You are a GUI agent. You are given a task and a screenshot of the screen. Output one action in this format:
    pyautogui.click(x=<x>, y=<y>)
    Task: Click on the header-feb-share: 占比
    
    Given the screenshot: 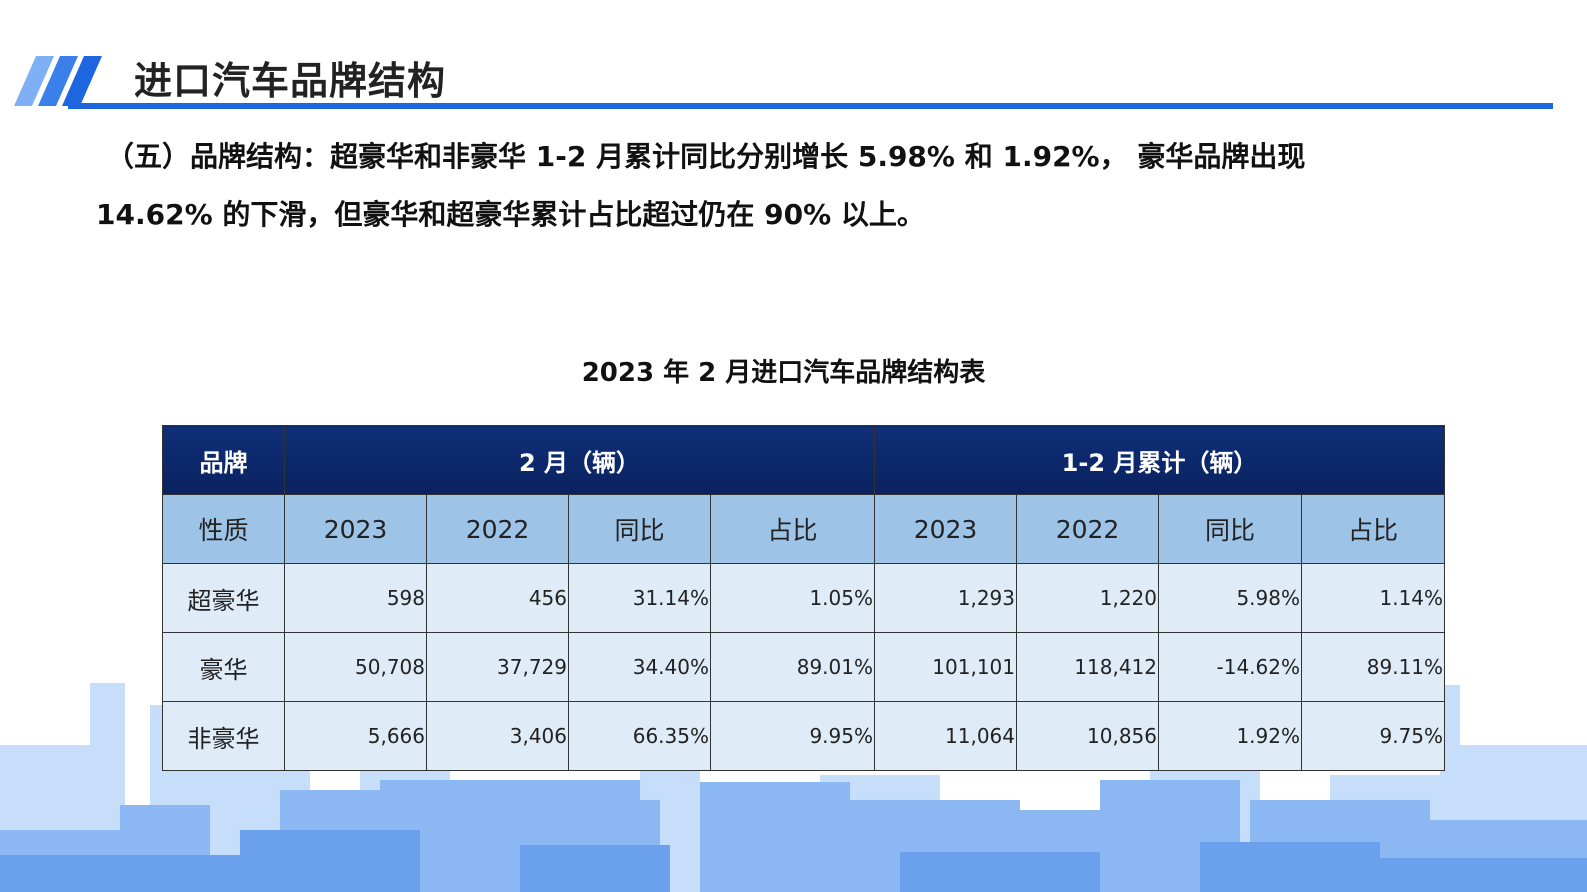 What is the action you would take?
    pyautogui.click(x=792, y=529)
    